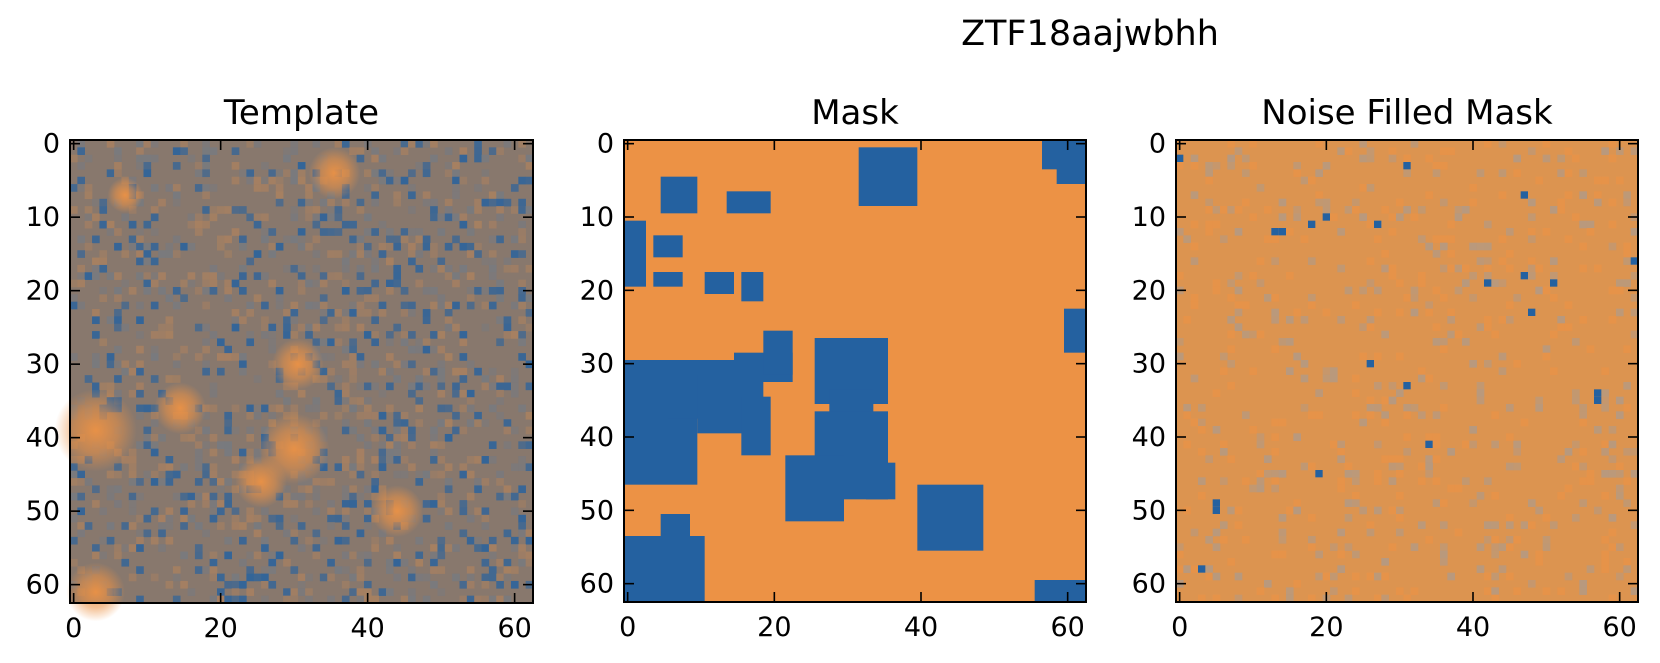 This screenshot has width=1660, height=663. Describe the element at coordinates (668, 246) in the screenshot. I see `masked-region` at that location.